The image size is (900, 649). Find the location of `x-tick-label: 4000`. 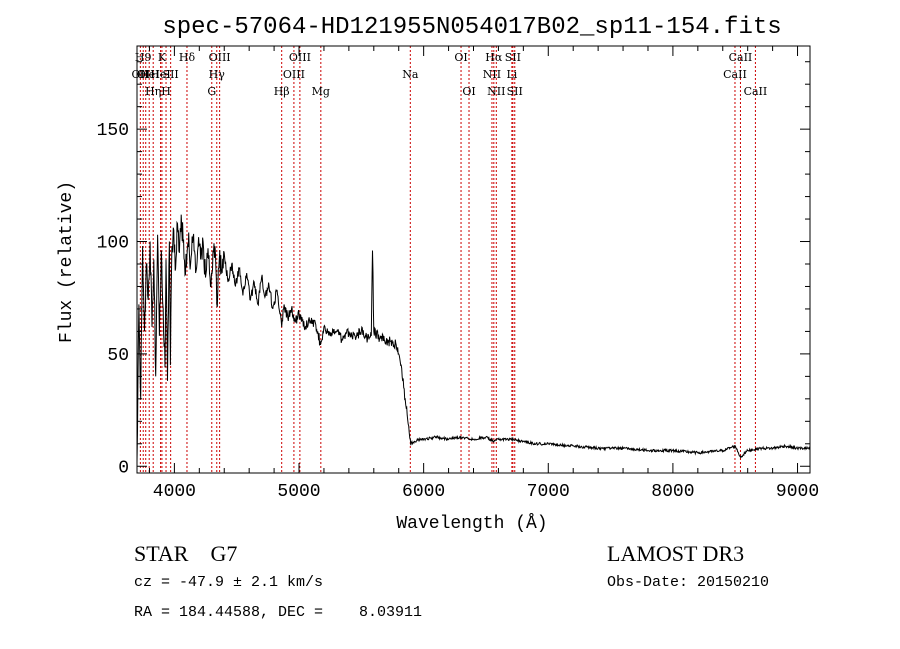

x-tick-label: 4000 is located at coordinates (174, 492).